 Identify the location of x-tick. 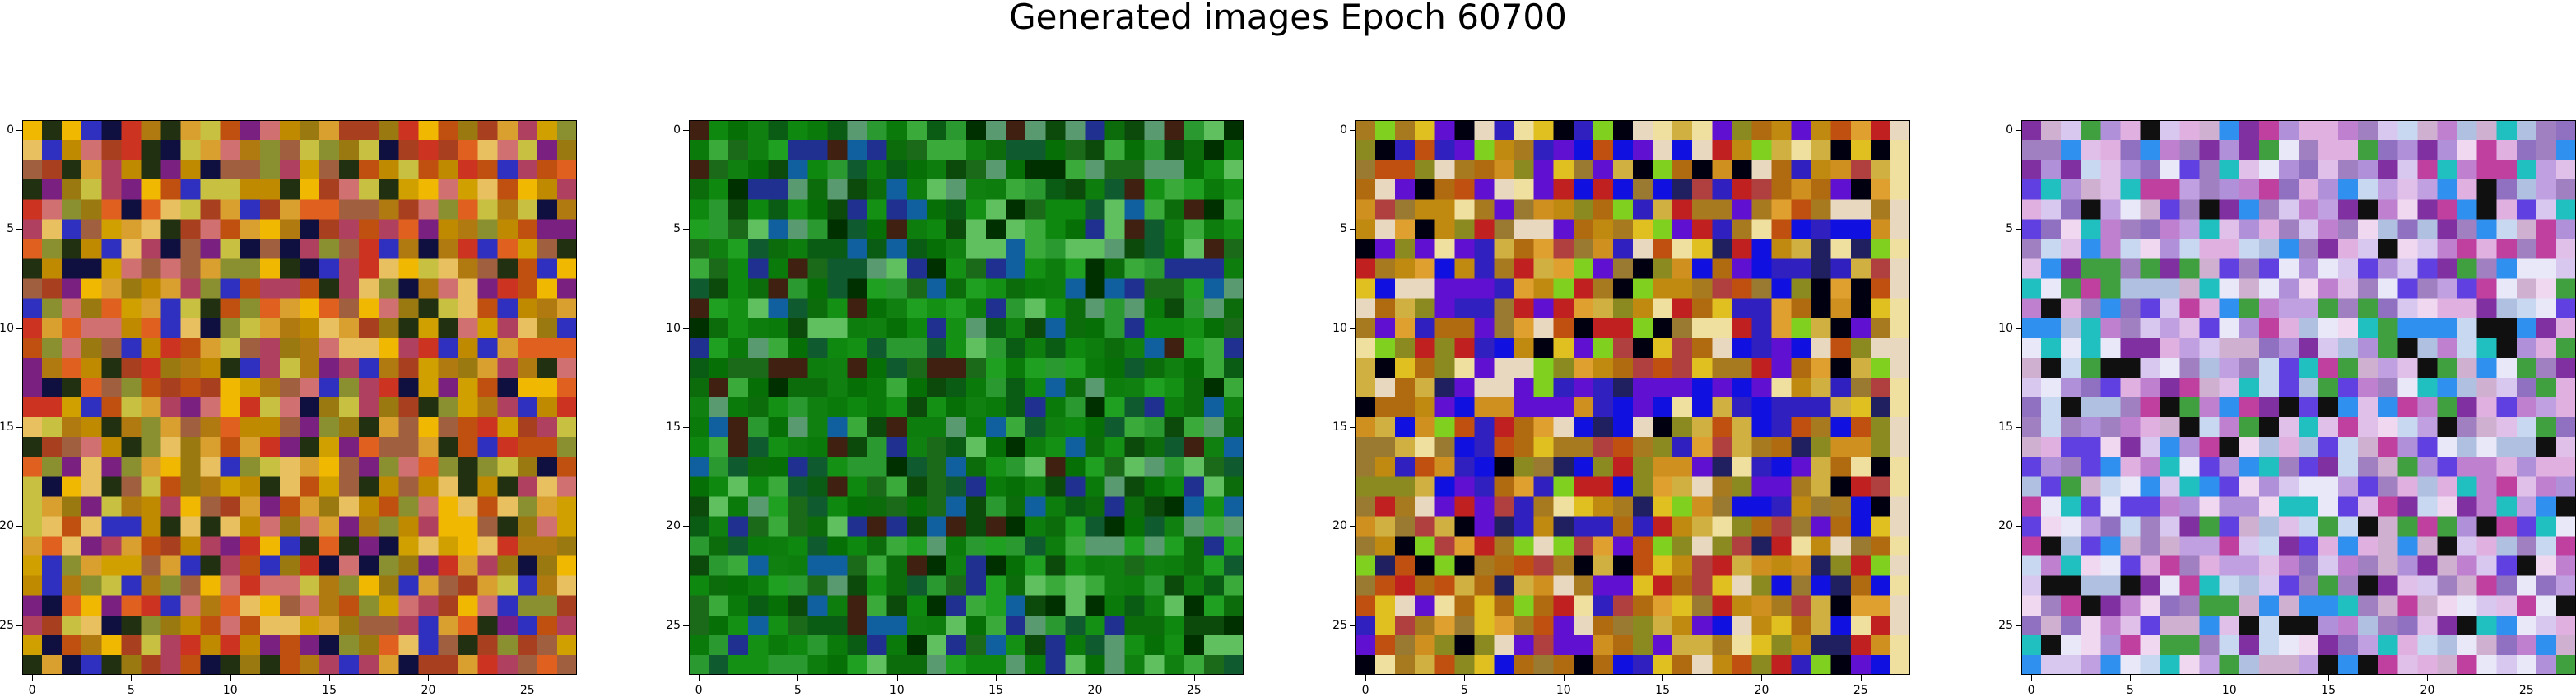
(33, 678).